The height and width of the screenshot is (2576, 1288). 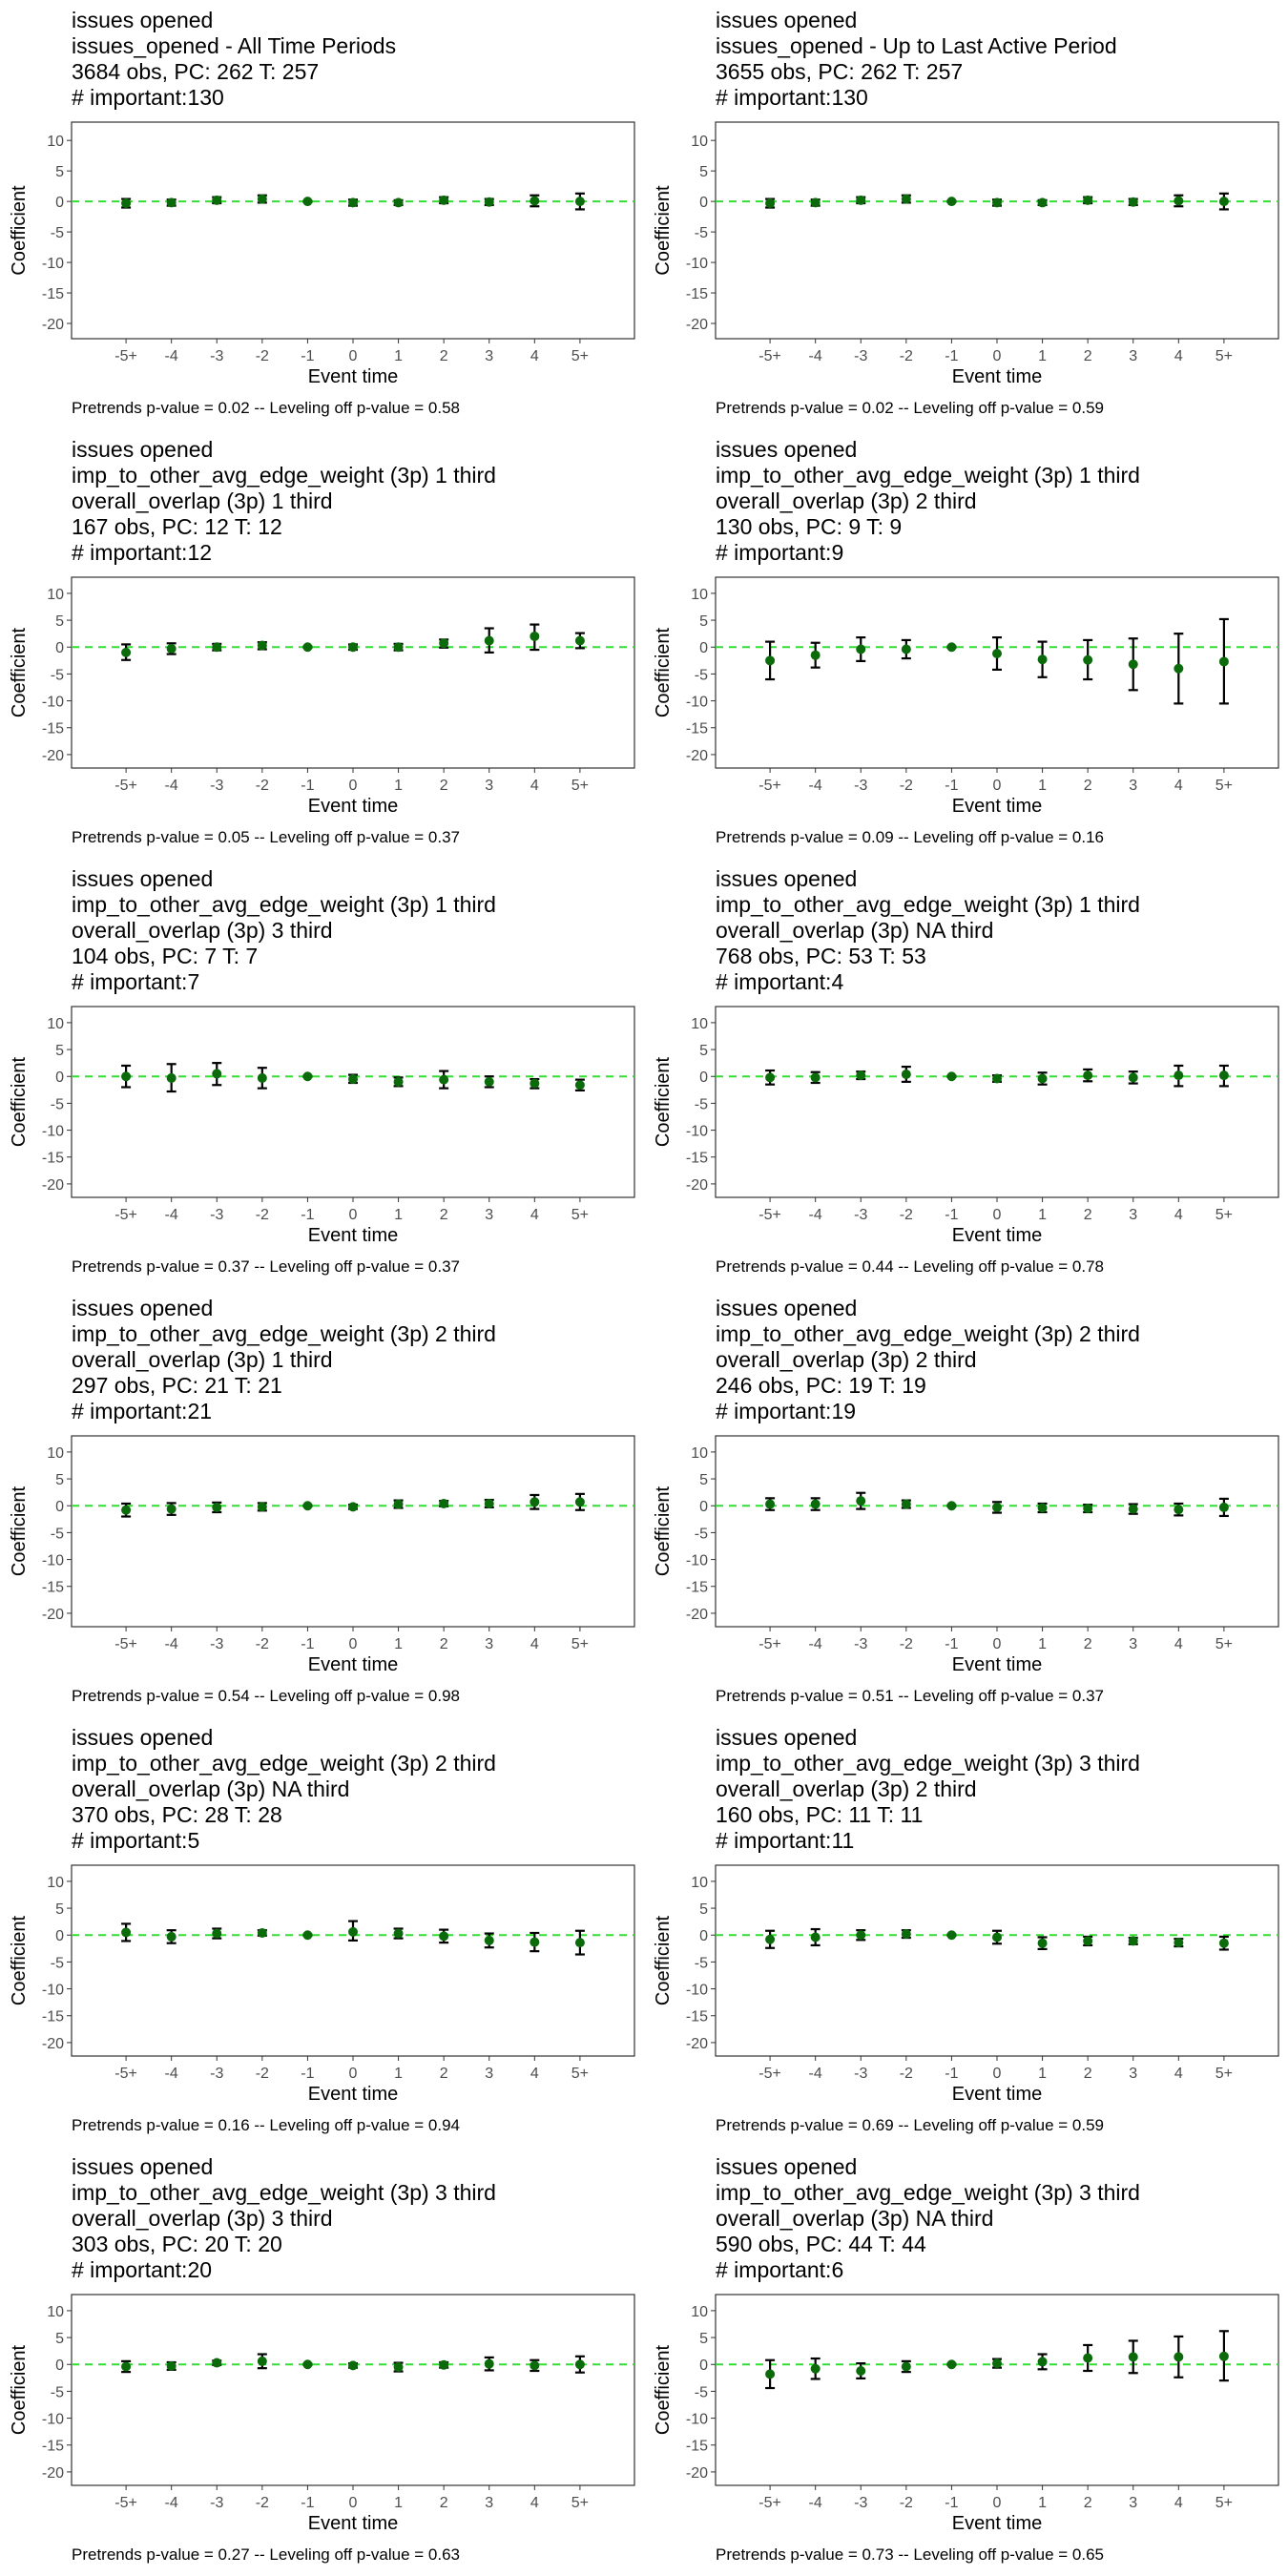 What do you see at coordinates (142, 1411) in the screenshot?
I see `title-line: # important:21` at bounding box center [142, 1411].